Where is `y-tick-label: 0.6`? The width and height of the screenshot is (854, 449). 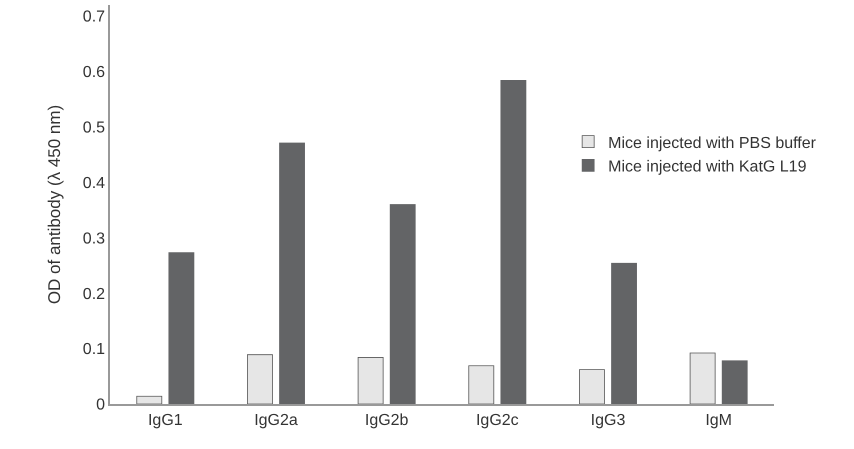
y-tick-label: 0.6 is located at coordinates (94, 73).